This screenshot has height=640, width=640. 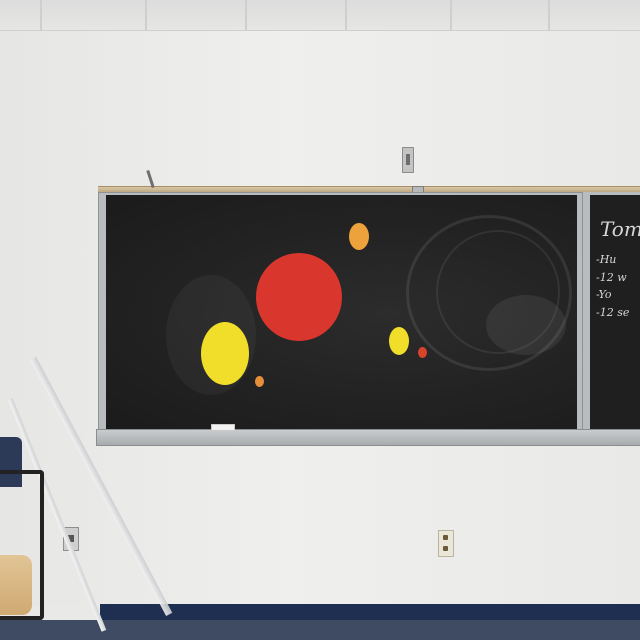 What do you see at coordinates (359, 236) in the screenshot?
I see `orange-planet-circle` at bounding box center [359, 236].